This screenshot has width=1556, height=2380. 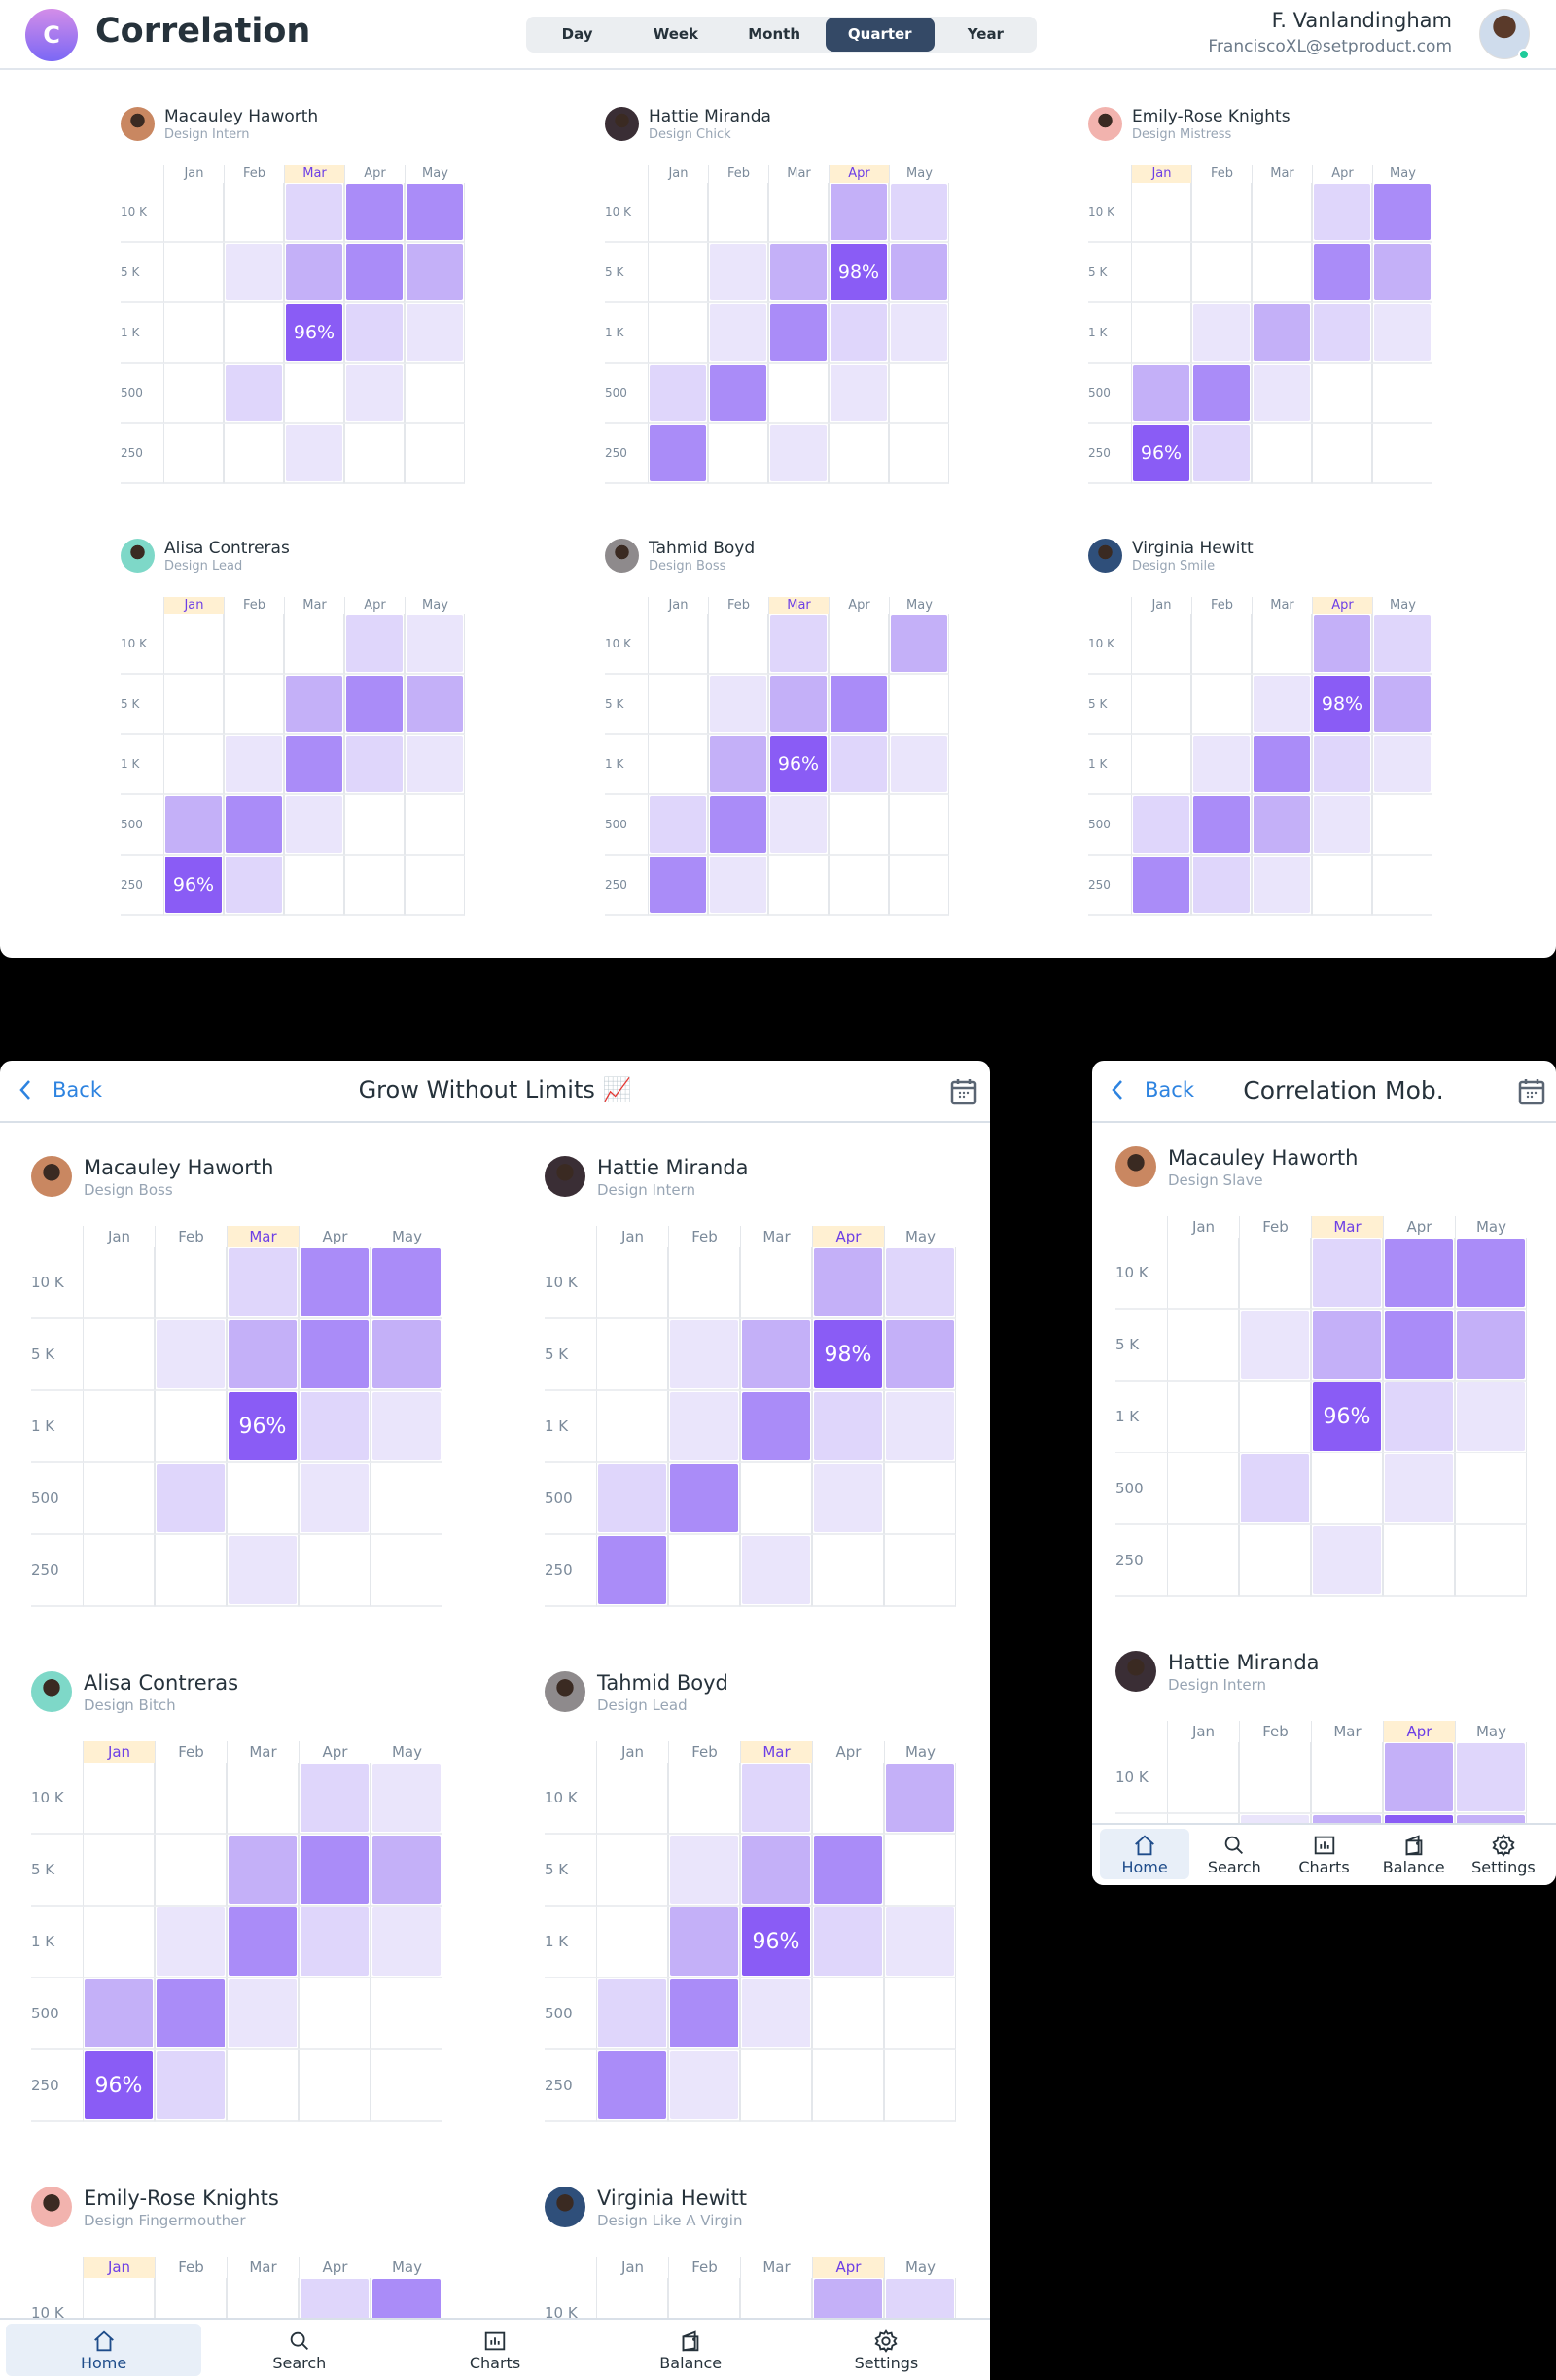 What do you see at coordinates (880, 35) in the screenshot?
I see `period-quarter: Quarter` at bounding box center [880, 35].